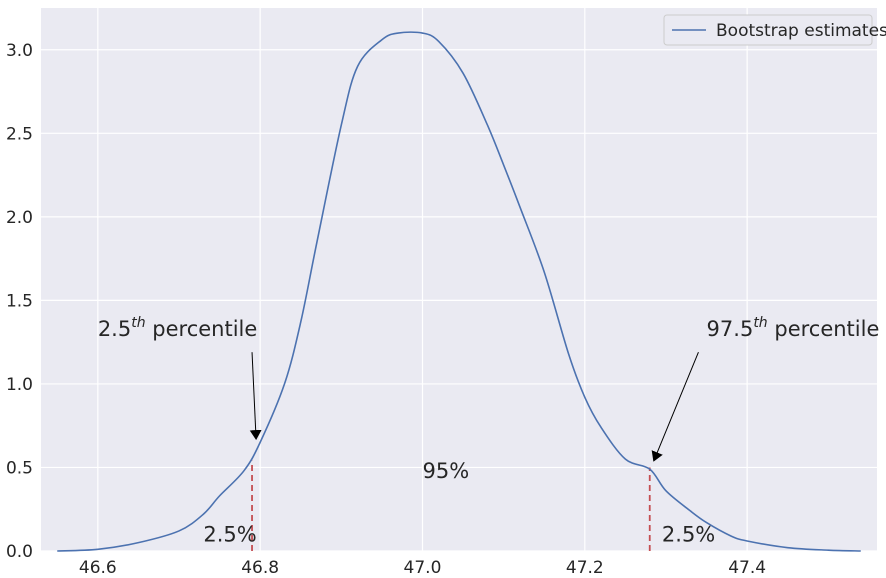 This screenshot has height=578, width=886. I want to click on percentile-annotation: 97.5th percentile, so click(793, 328).